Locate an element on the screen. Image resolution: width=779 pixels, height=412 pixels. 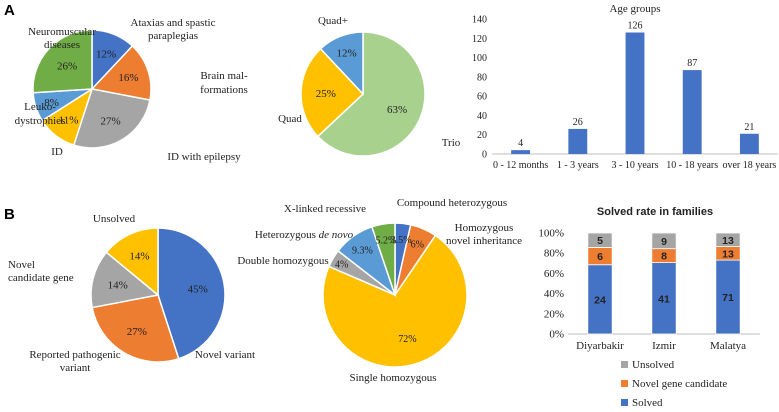
pie-value-label: 25% is located at coordinates (326, 94).